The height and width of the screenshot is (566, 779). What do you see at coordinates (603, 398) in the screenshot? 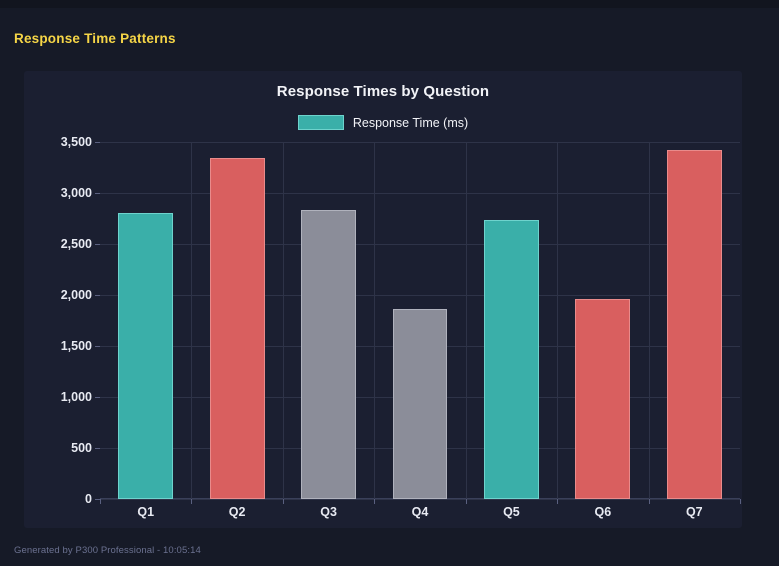
I see `bar-q6` at bounding box center [603, 398].